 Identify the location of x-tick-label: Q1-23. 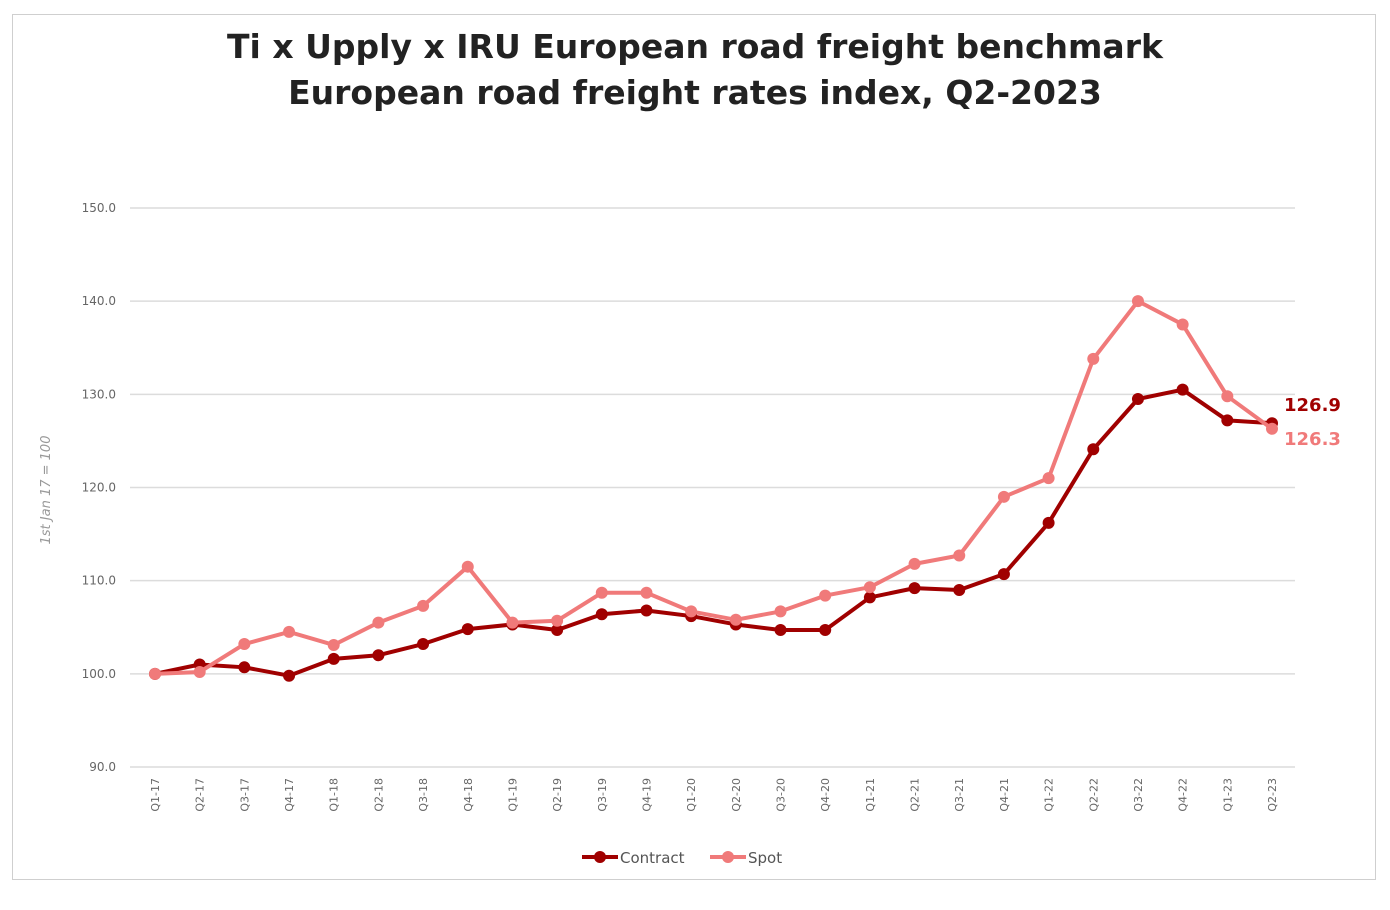
(1227, 795).